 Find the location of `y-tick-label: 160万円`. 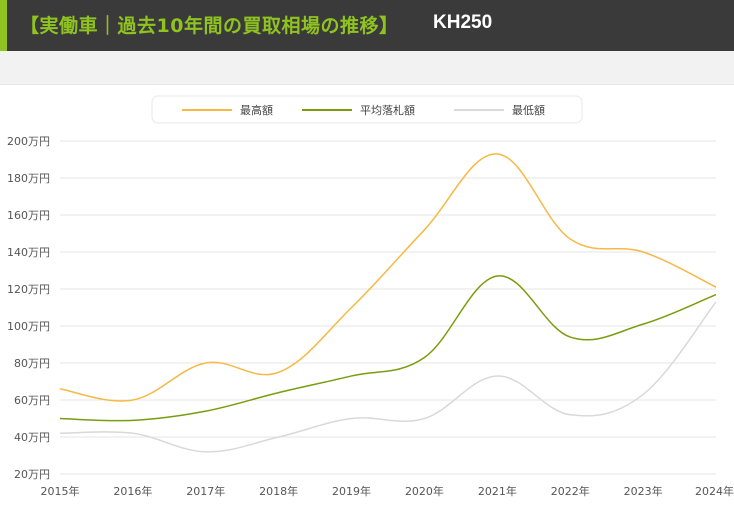

y-tick-label: 160万円 is located at coordinates (28, 215).